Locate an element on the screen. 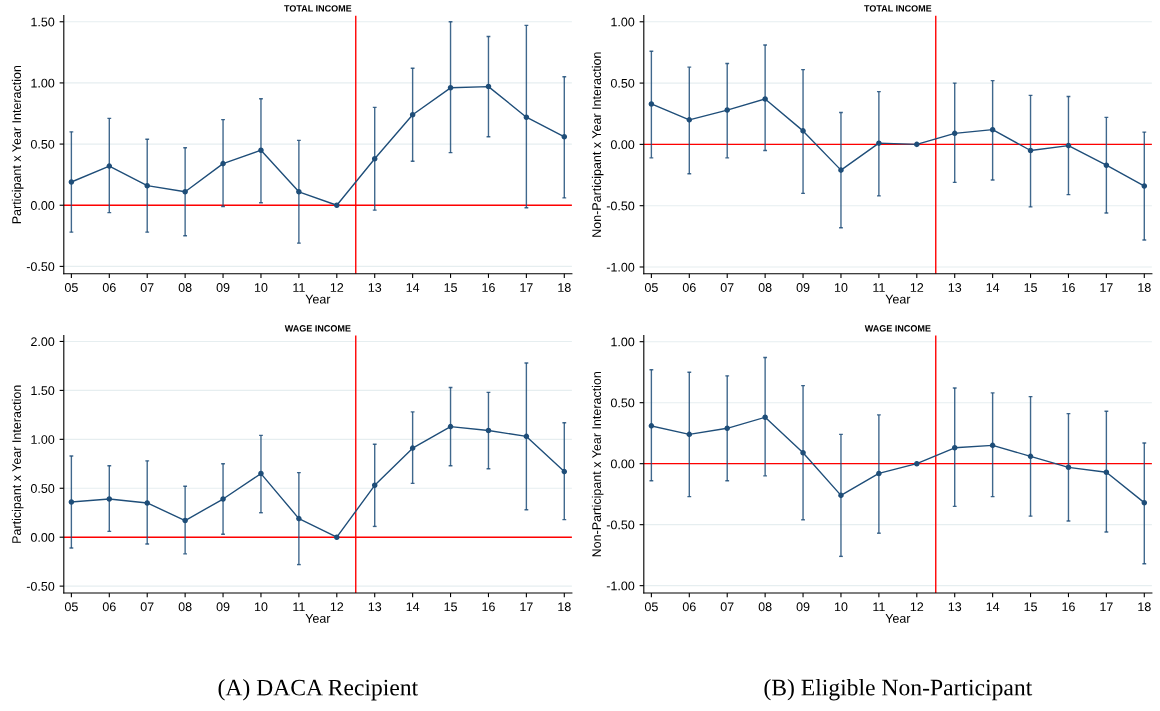 Image resolution: width=1160 pixels, height=711 pixels. text: (A) DACA Recipient is located at coordinates (318, 689).